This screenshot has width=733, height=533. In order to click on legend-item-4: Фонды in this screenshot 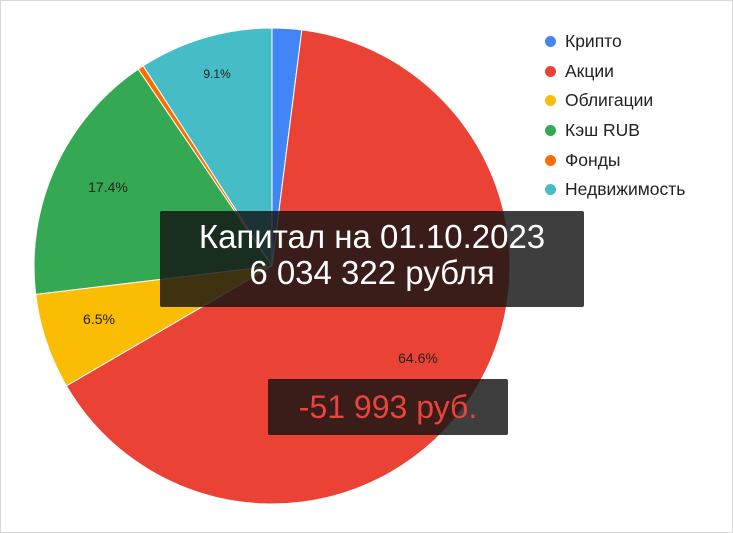, I will do `click(615, 160)`.